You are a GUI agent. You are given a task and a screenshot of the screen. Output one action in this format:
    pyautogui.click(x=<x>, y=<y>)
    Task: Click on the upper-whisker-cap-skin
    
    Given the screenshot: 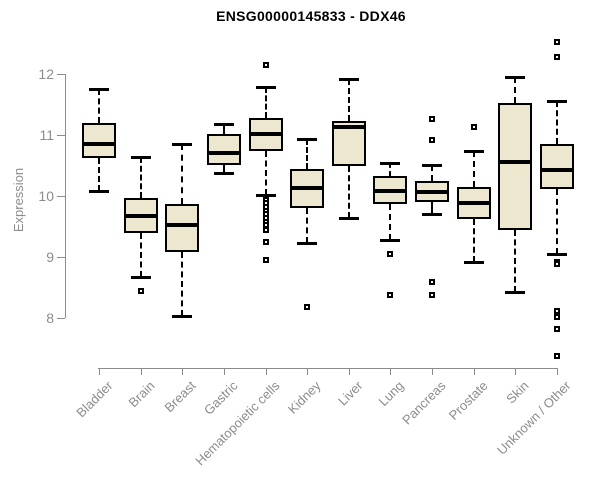 What is the action you would take?
    pyautogui.click(x=515, y=78)
    